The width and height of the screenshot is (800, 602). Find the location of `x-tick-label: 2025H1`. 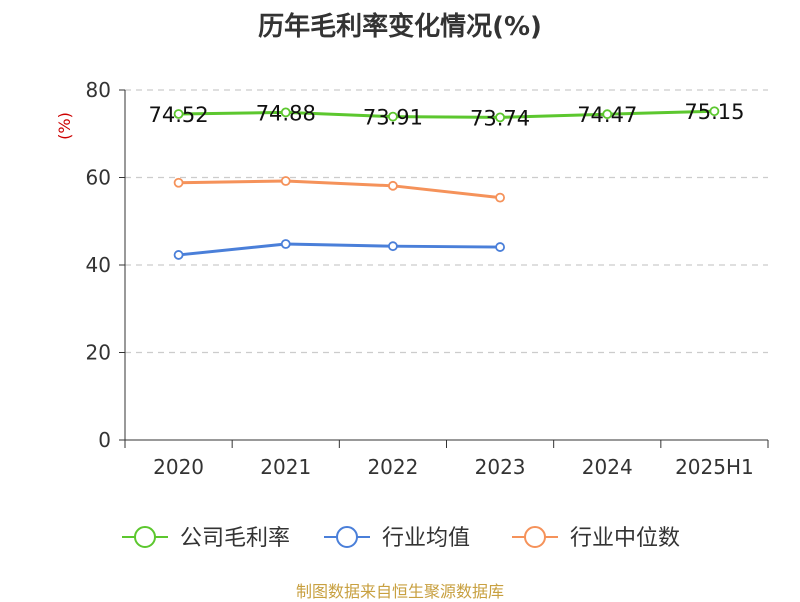

x-tick-label: 2025H1 is located at coordinates (714, 467).